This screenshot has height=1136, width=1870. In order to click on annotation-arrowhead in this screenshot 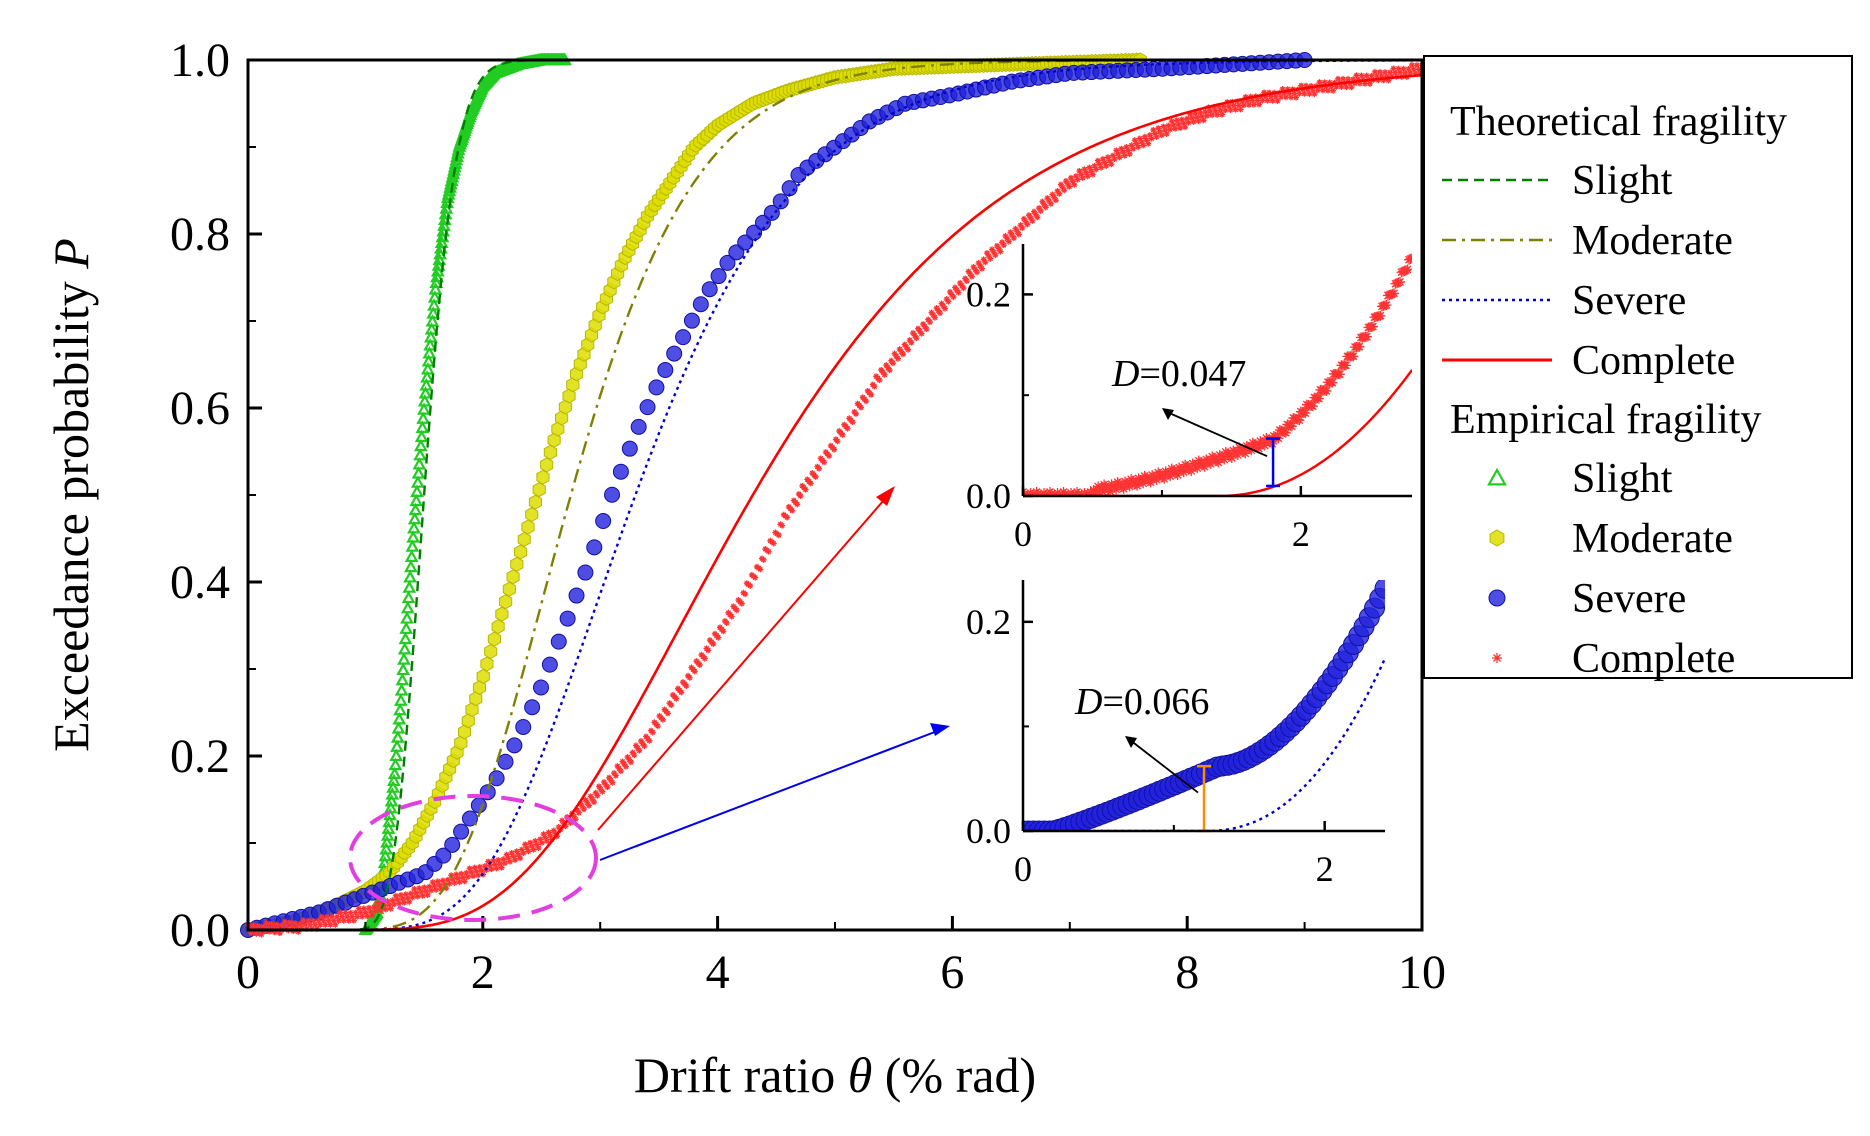, I will do `click(1168, 414)`.